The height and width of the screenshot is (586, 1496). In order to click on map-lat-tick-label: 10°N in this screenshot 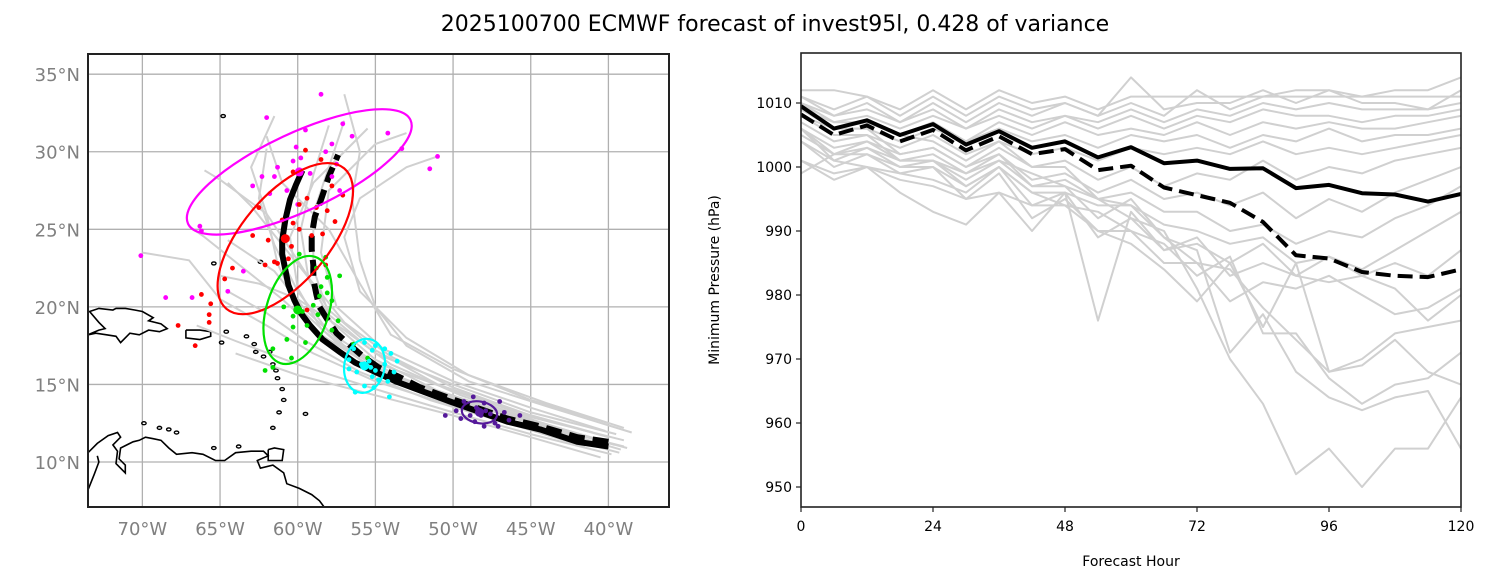, I will do `click(57, 463)`.